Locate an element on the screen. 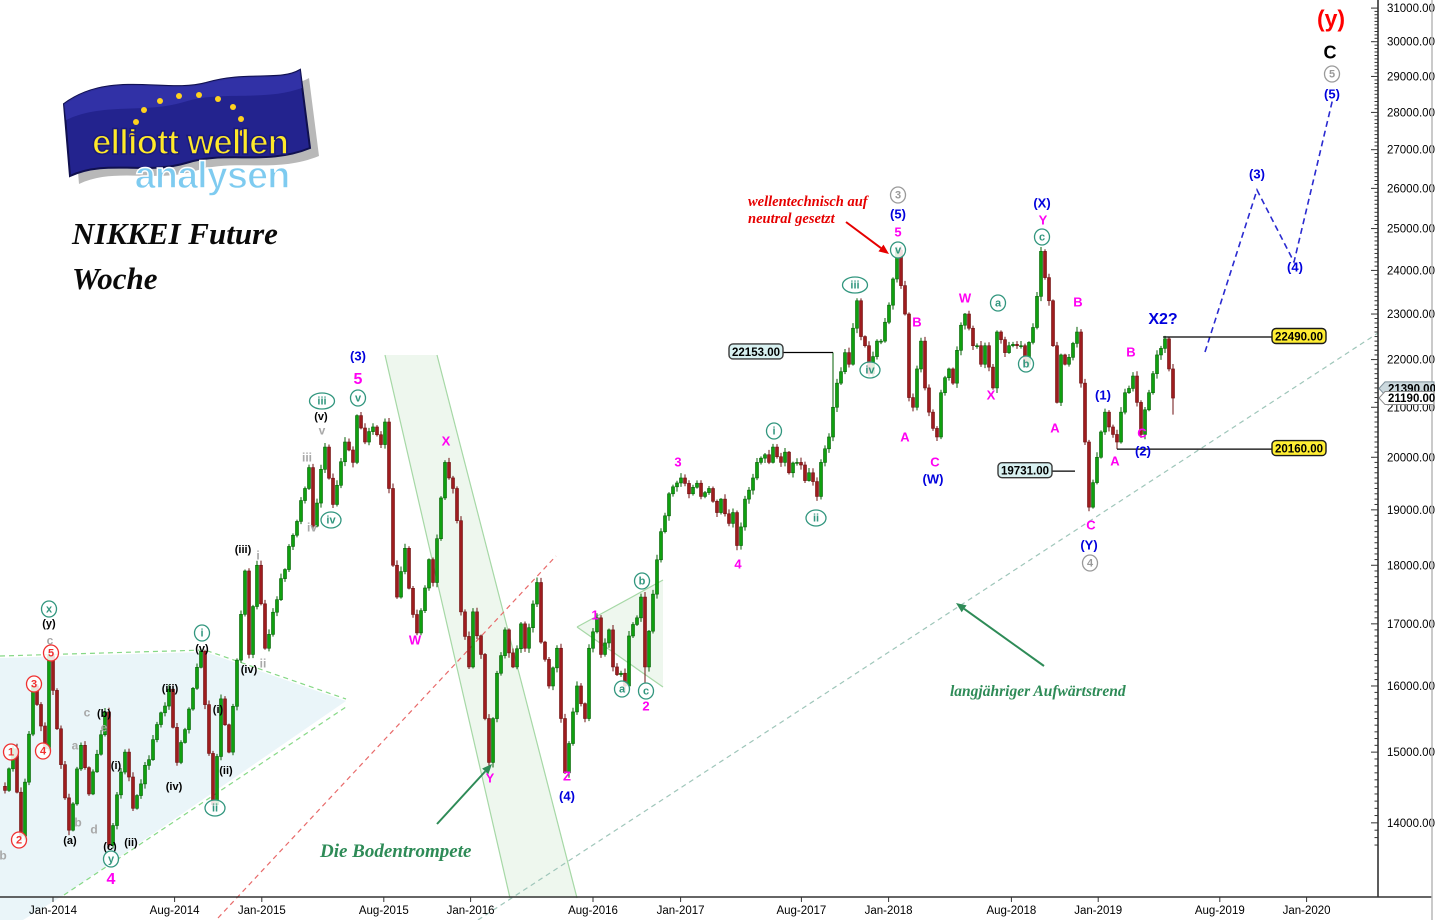 The height and width of the screenshot is (920, 1435). time-tick-label: Aug-2015 is located at coordinates (384, 911).